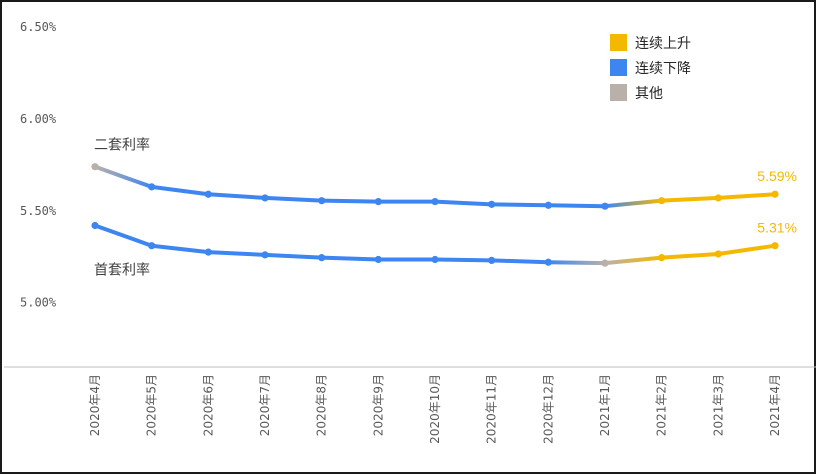 This screenshot has width=816, height=476. I want to click on x-tick-label: 2021年3月, so click(718, 405).